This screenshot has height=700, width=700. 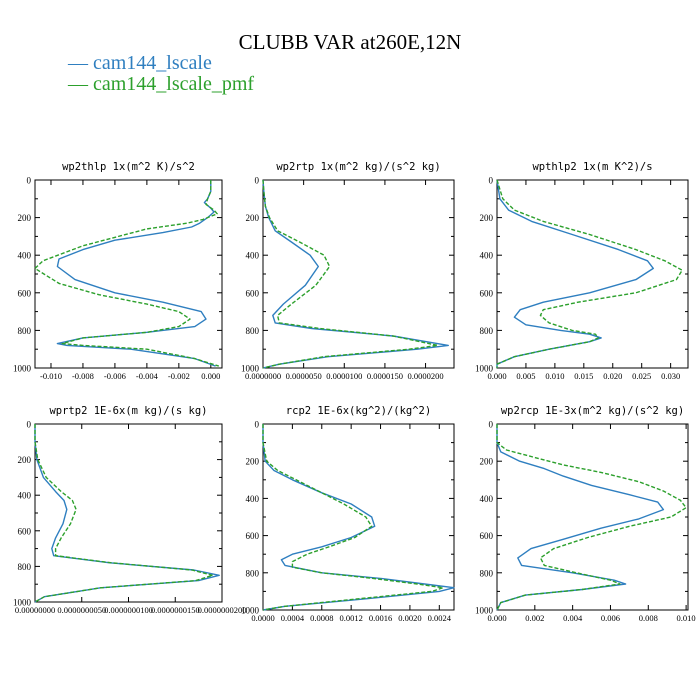 I want to click on x-tick-label: 0.0024, so click(x=440, y=618).